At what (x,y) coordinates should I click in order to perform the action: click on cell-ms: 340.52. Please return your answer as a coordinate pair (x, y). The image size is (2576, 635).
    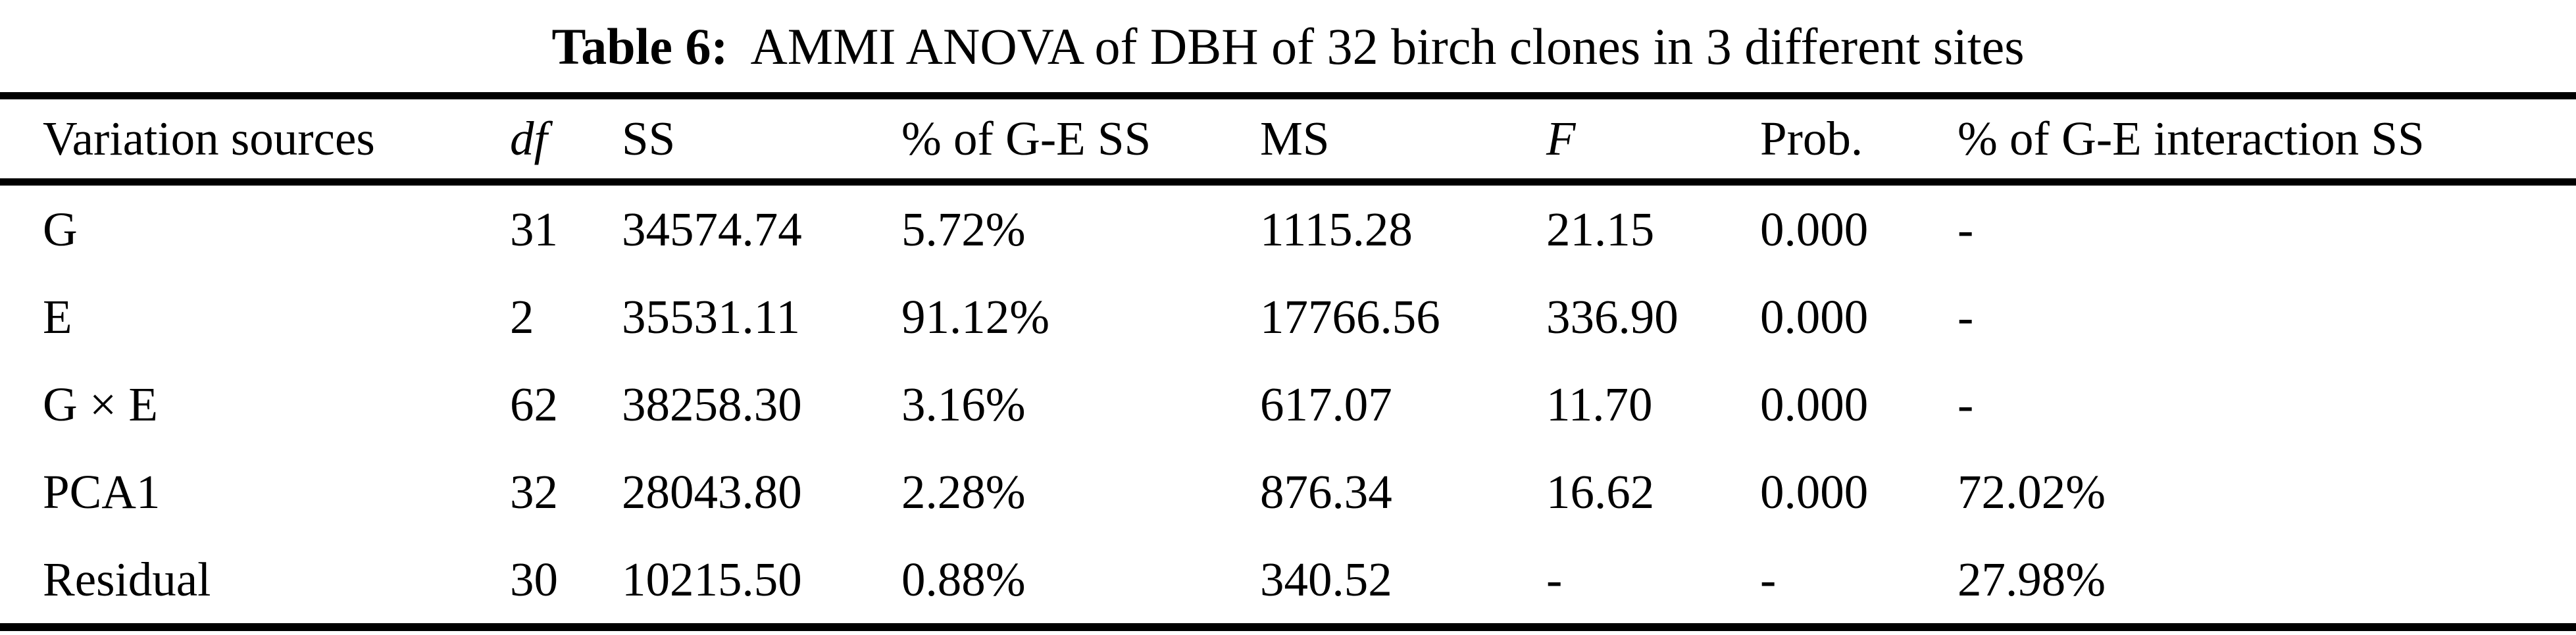
    Looking at the image, I should click on (1326, 579).